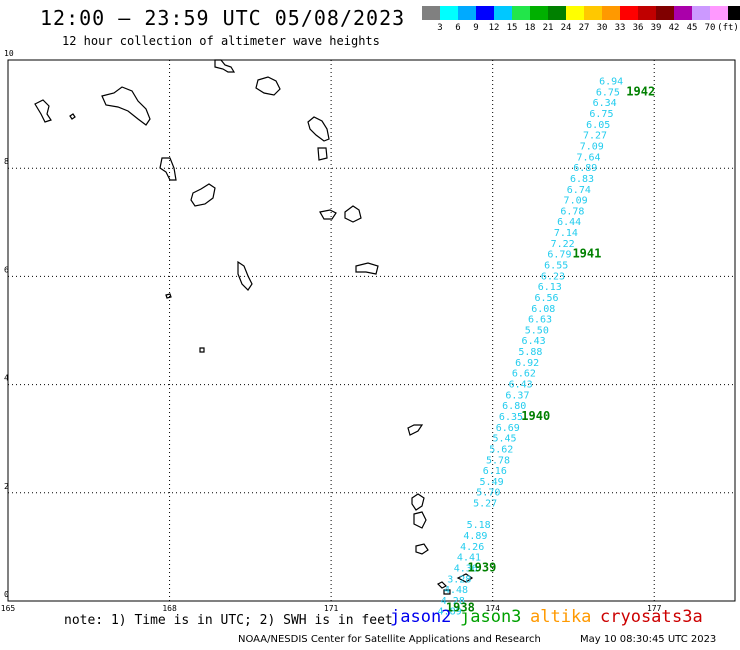  What do you see at coordinates (492, 608) in the screenshot?
I see `x-tick-label: 174` at bounding box center [492, 608].